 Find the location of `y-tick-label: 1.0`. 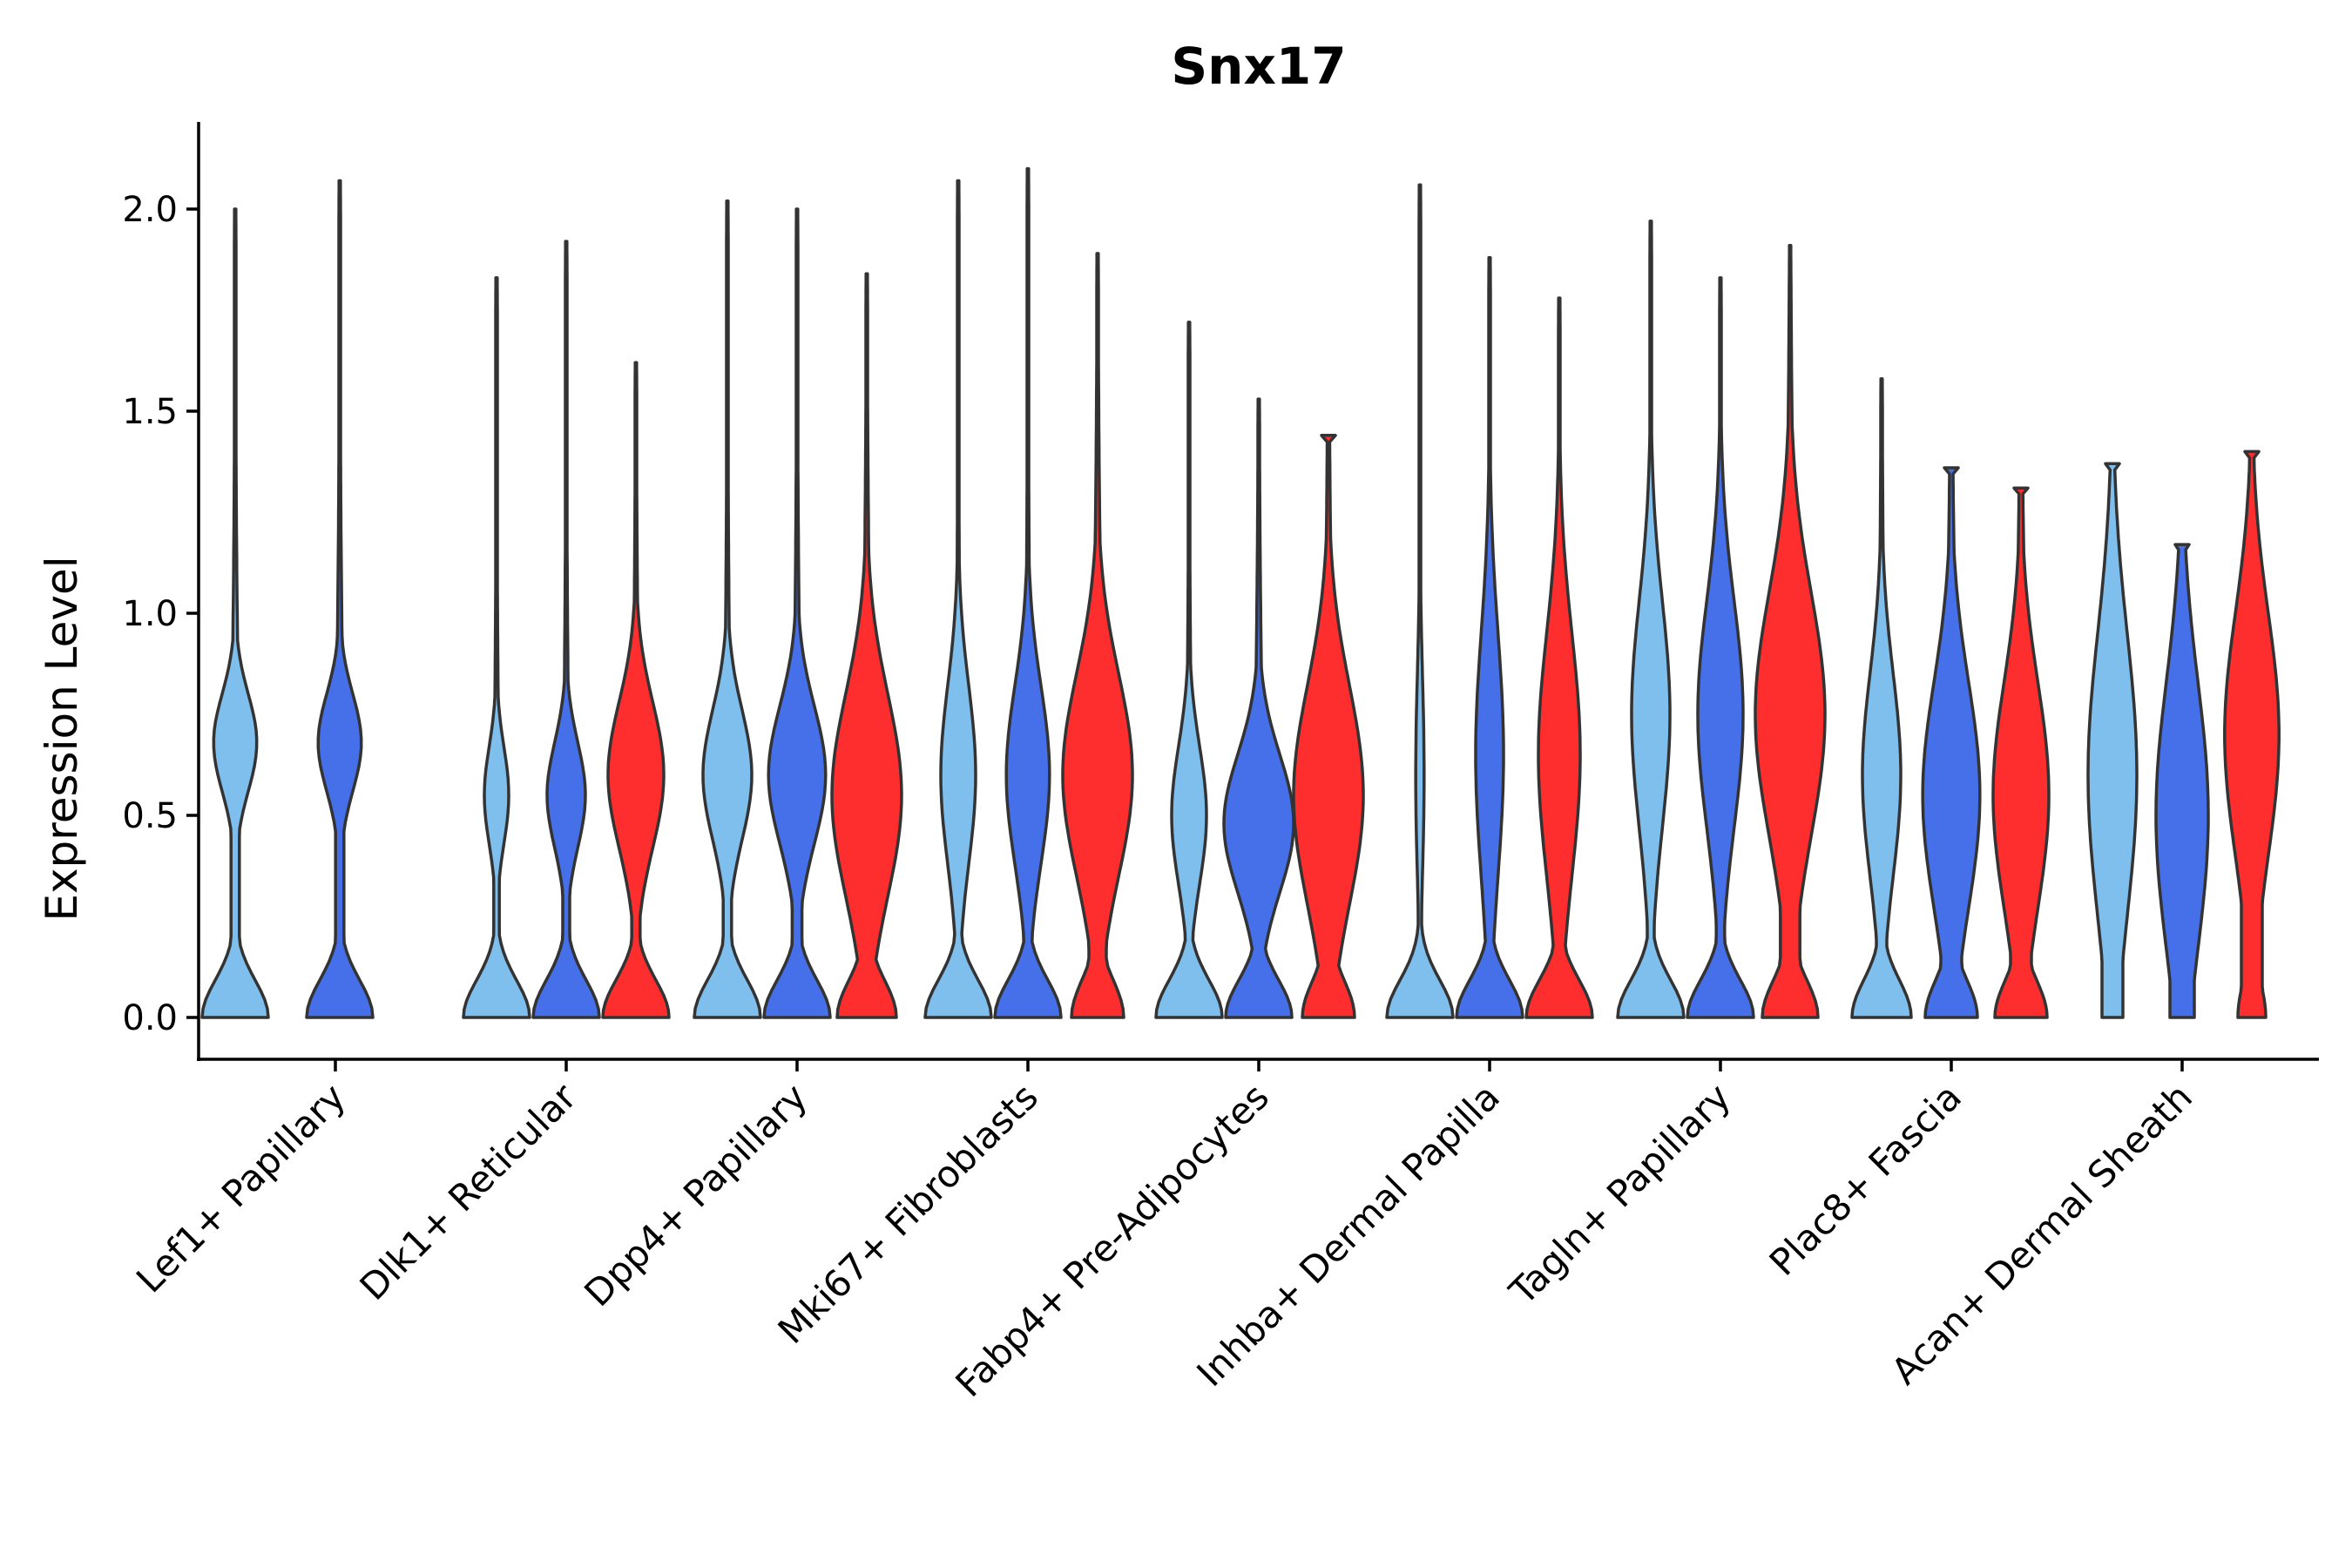

y-tick-label: 1.0 is located at coordinates (150, 614).